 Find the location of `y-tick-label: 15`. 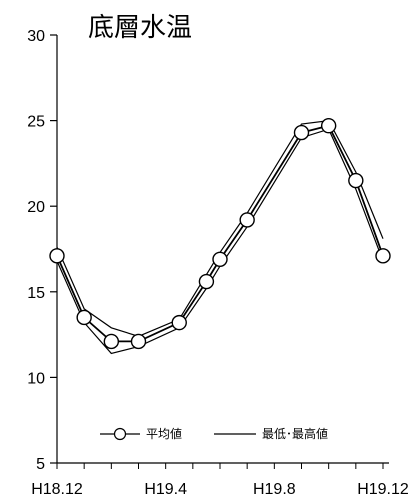

y-tick-label: 15 is located at coordinates (36, 293).